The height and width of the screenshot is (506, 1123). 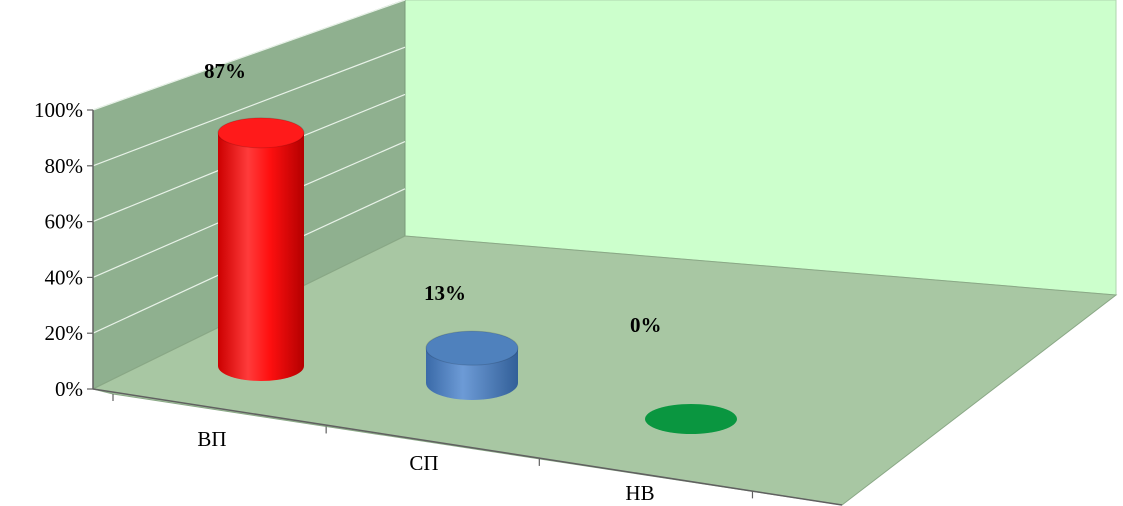 I want to click on data-label: 13%, so click(x=445, y=293).